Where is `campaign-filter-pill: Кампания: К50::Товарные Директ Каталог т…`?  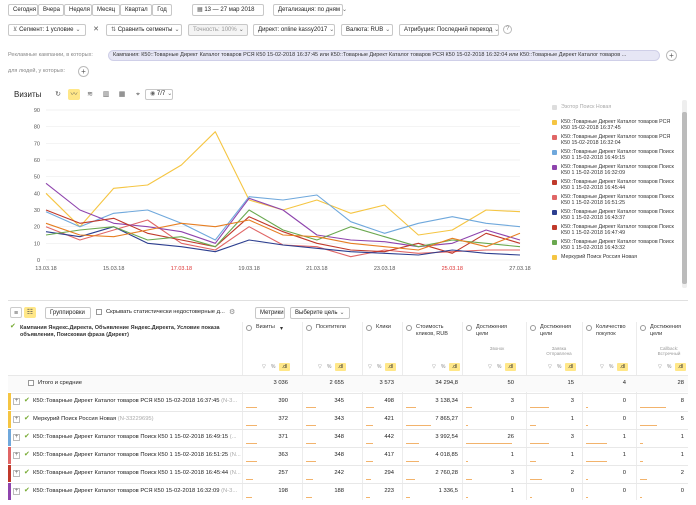 campaign-filter-pill: Кампания: К50::Товарные Директ Каталог т… is located at coordinates (384, 55).